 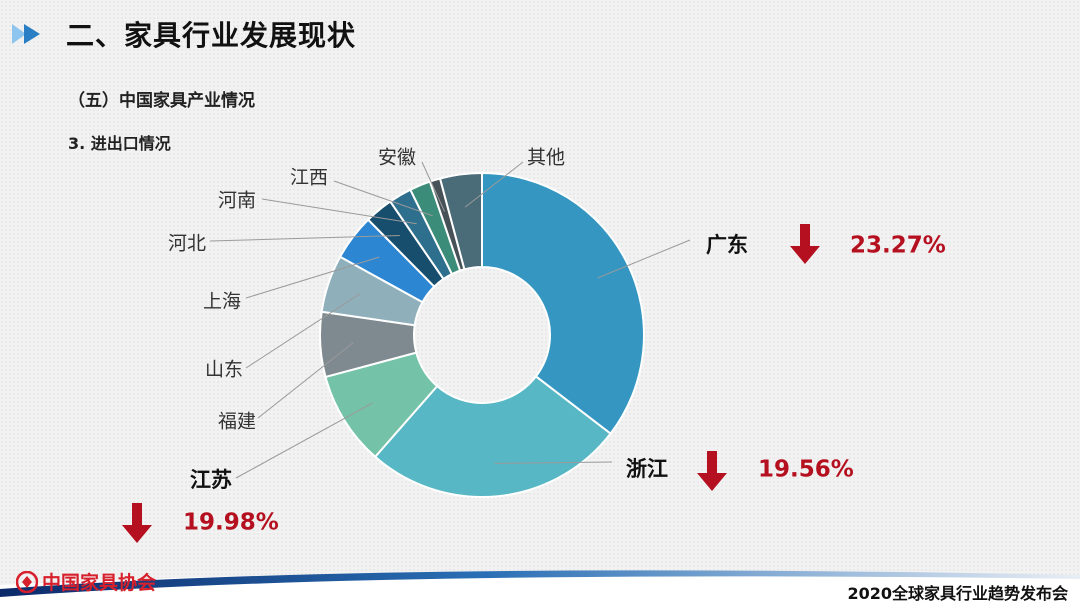 What do you see at coordinates (957, 593) in the screenshot?
I see `footer-event-name: 2020全球家具行业趋势发布会` at bounding box center [957, 593].